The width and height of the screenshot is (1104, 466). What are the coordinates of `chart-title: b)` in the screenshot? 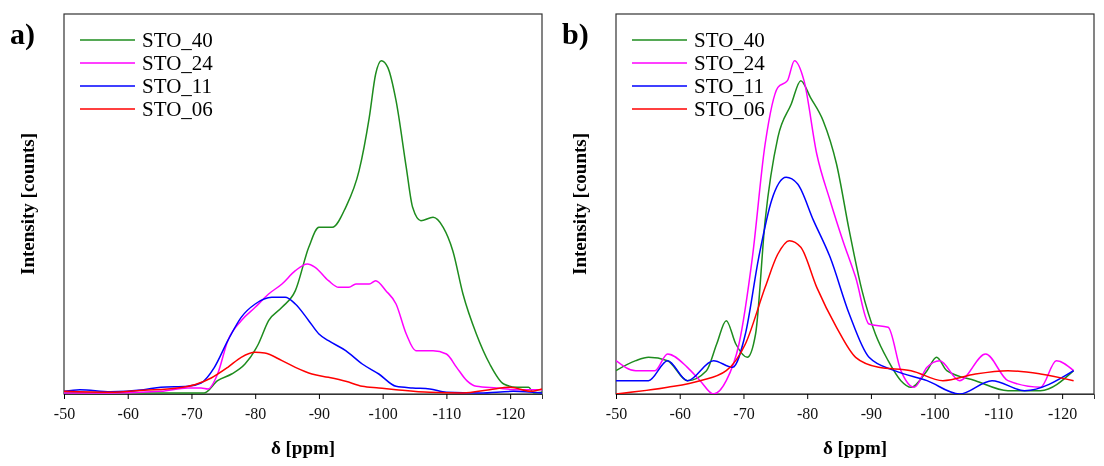 It's located at (575, 34).